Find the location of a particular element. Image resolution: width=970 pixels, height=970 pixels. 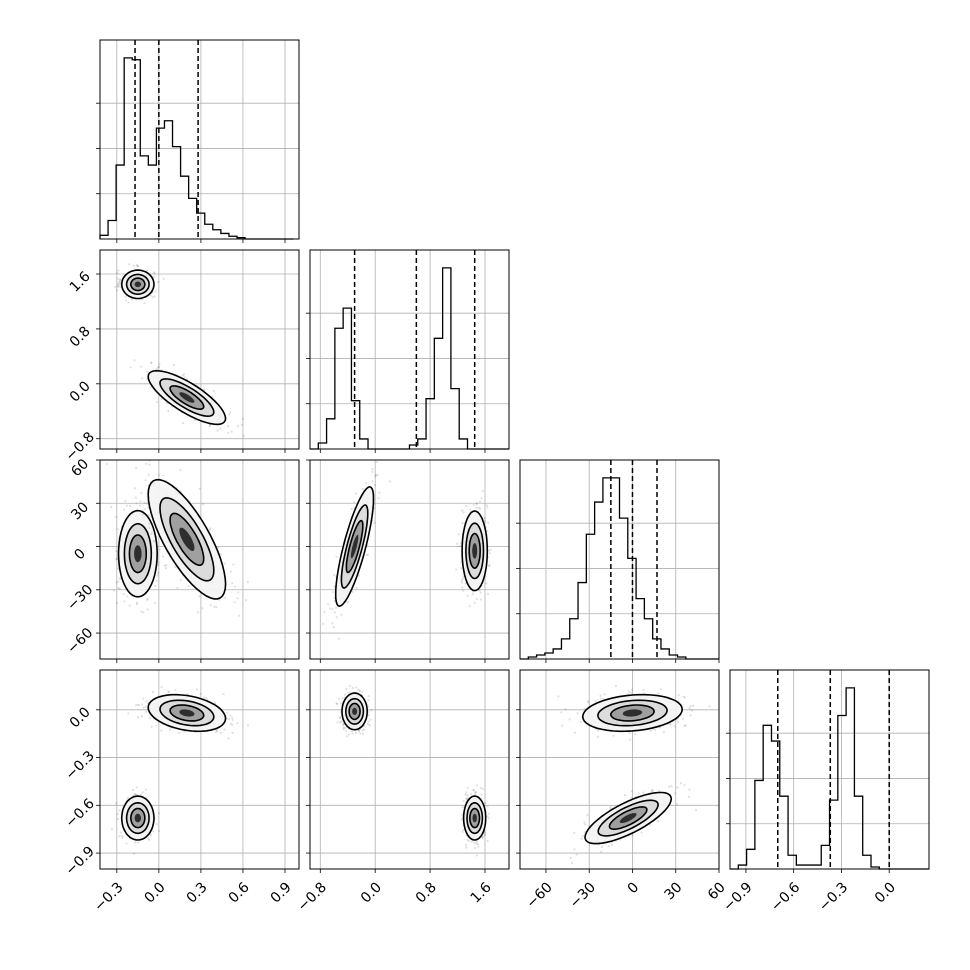

histogram-step is located at coordinates (619, 568).